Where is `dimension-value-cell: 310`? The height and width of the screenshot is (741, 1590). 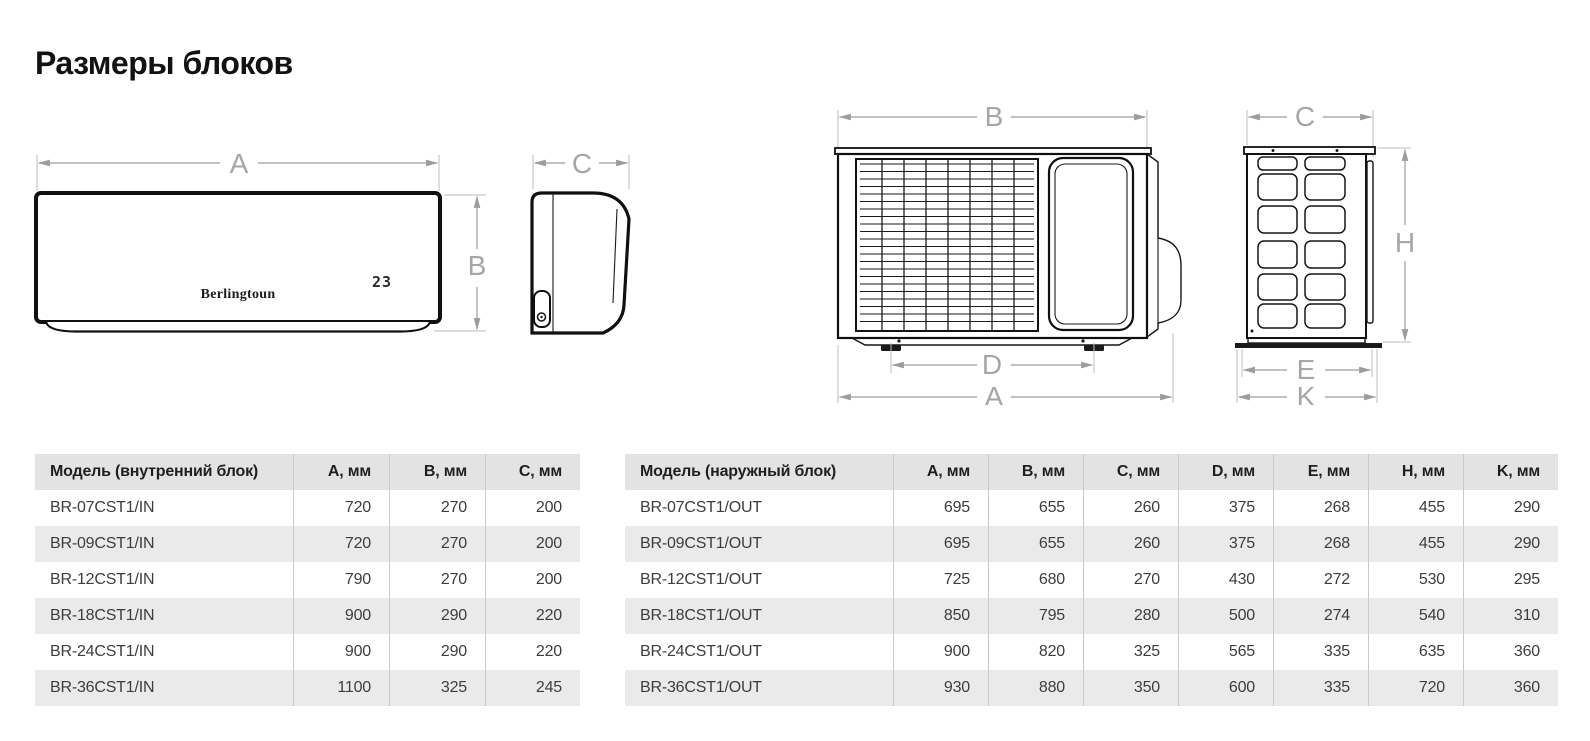
dimension-value-cell: 310 is located at coordinates (1510, 616).